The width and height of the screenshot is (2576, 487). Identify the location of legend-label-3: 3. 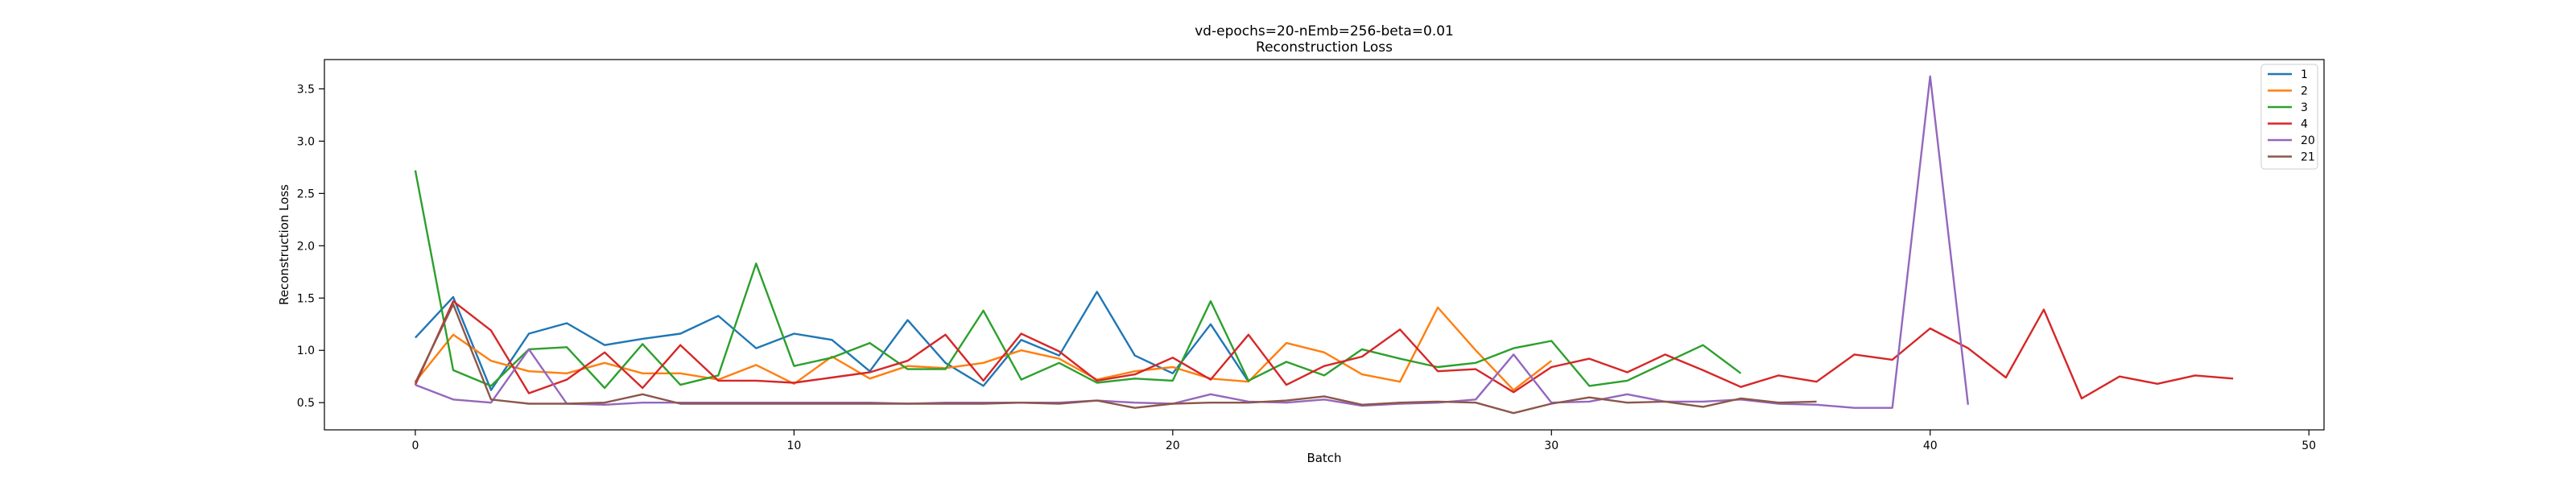
(2304, 107).